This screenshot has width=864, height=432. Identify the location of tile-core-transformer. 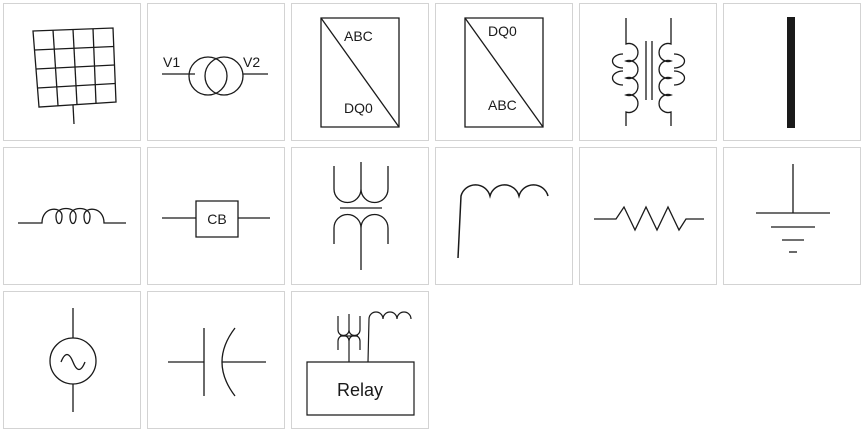
(648, 72).